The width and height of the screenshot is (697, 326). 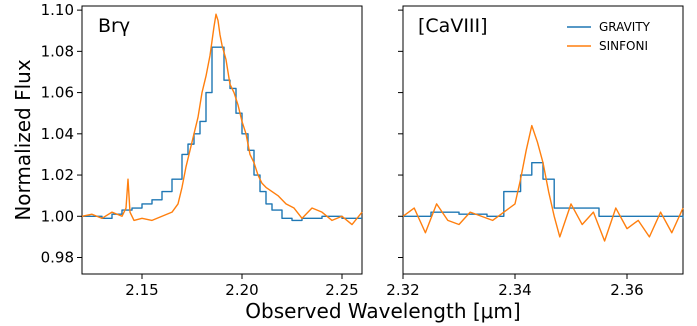 I want to click on series-group-right, so click(x=543, y=183).